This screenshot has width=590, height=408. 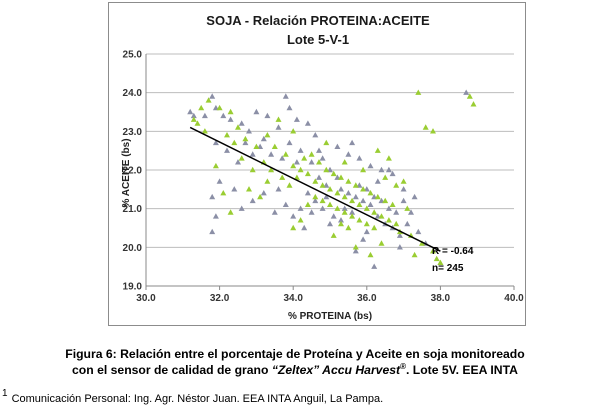 What do you see at coordinates (367, 298) in the screenshot?
I see `x-tick-label: 36.0` at bounding box center [367, 298].